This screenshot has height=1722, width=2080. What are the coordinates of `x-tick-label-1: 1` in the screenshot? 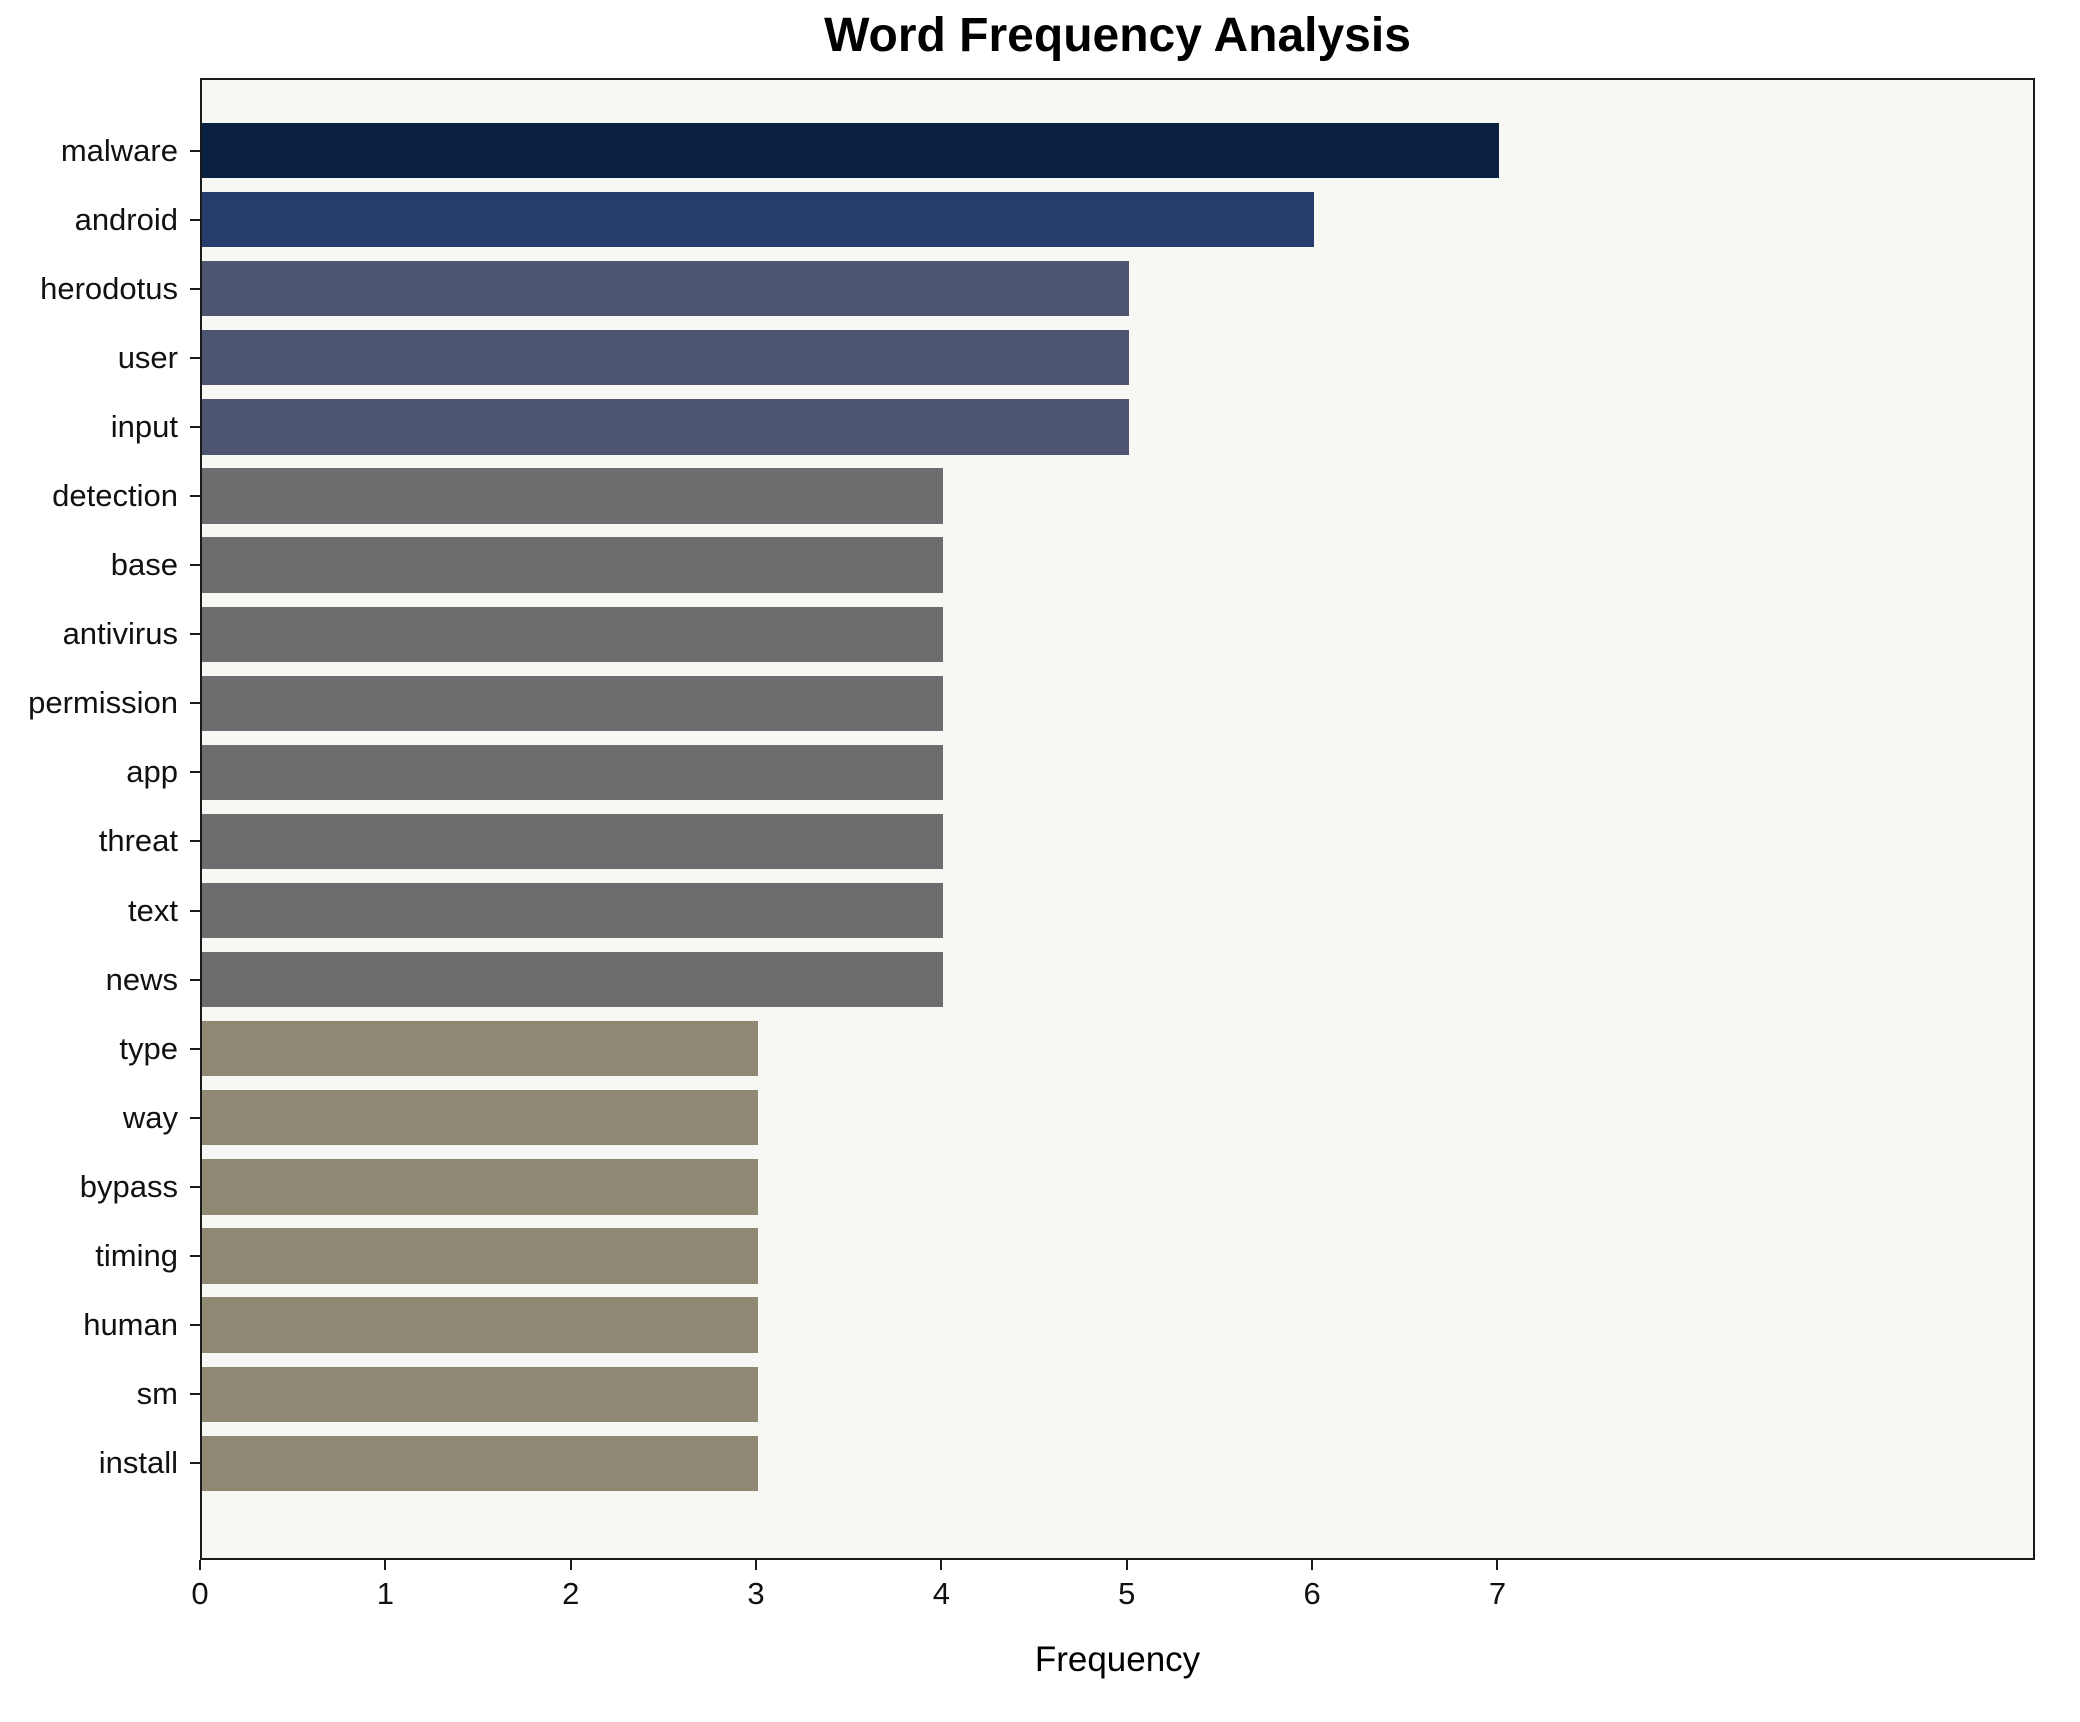 It's located at (385, 1593).